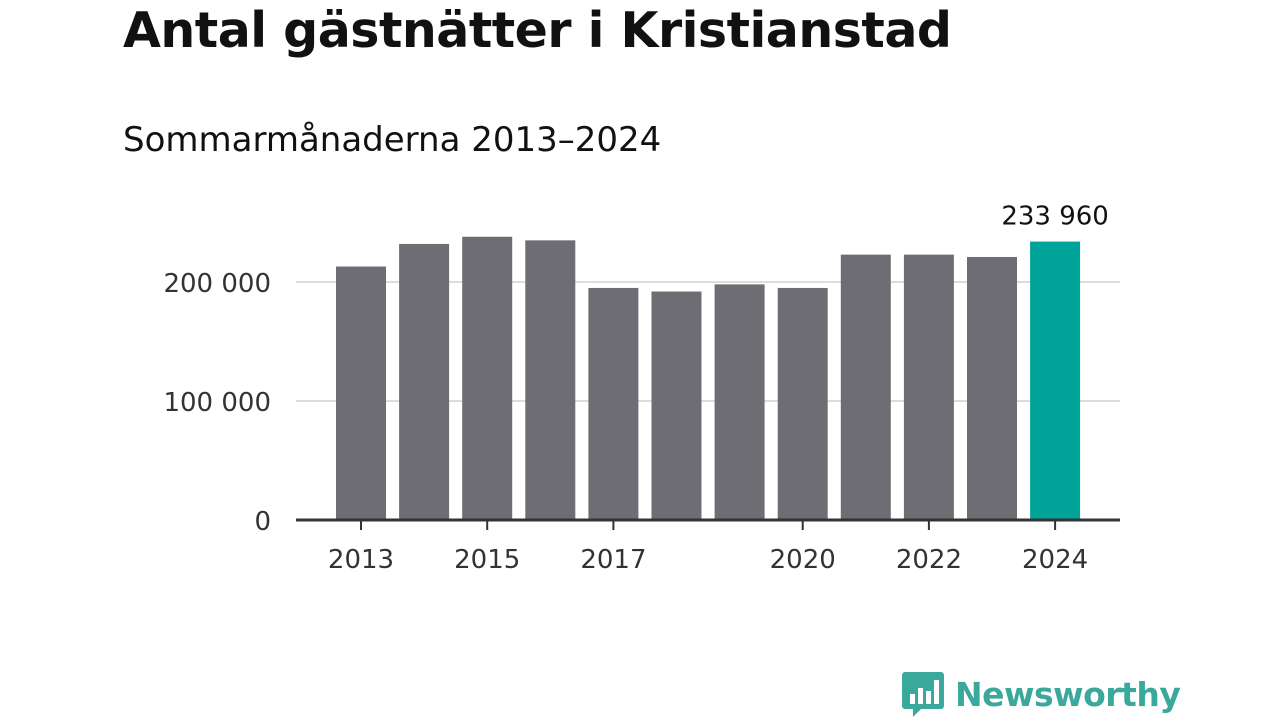  I want to click on x-tick-label: 2022, so click(929, 560).